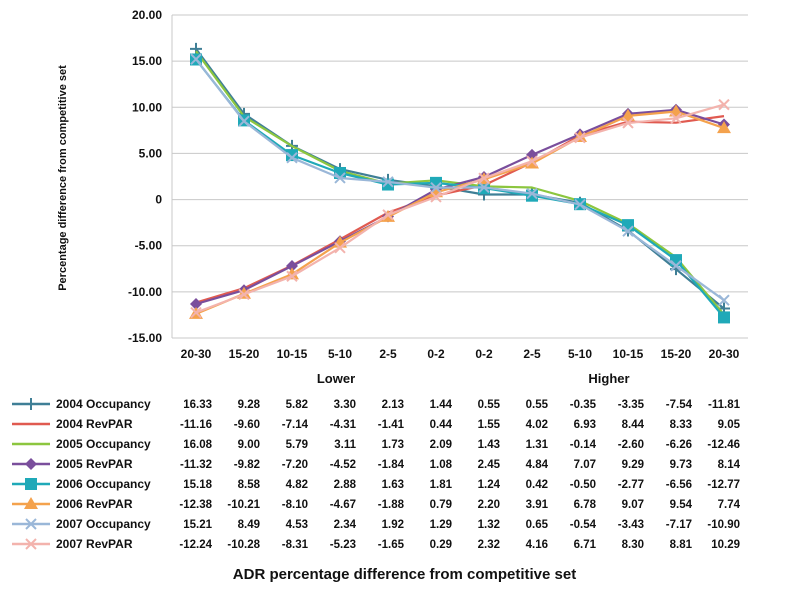 Image resolution: width=809 pixels, height=616 pixels. I want to click on table-cell: 7.07, so click(585, 465).